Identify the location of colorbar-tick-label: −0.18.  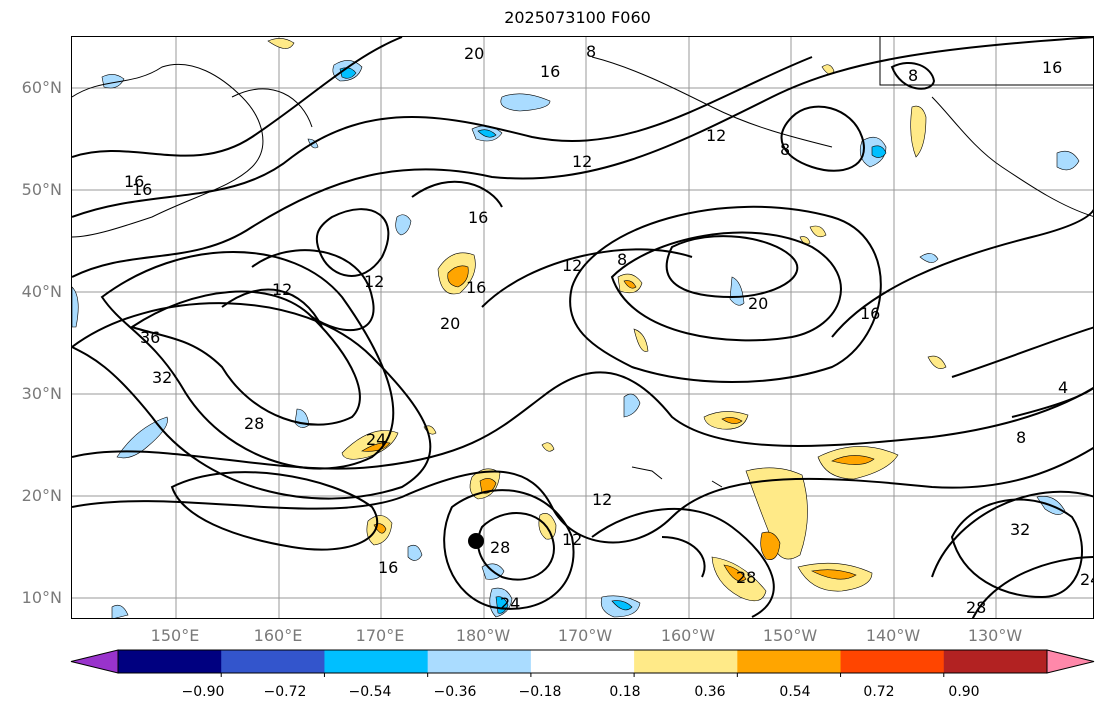
(540, 692).